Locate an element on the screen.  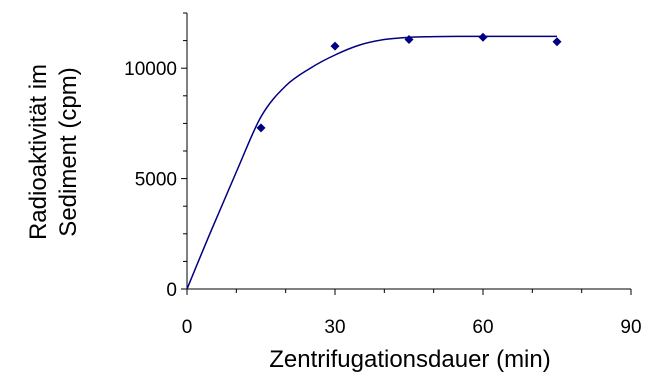
y-tick-label: 5000 is located at coordinates (156, 180).